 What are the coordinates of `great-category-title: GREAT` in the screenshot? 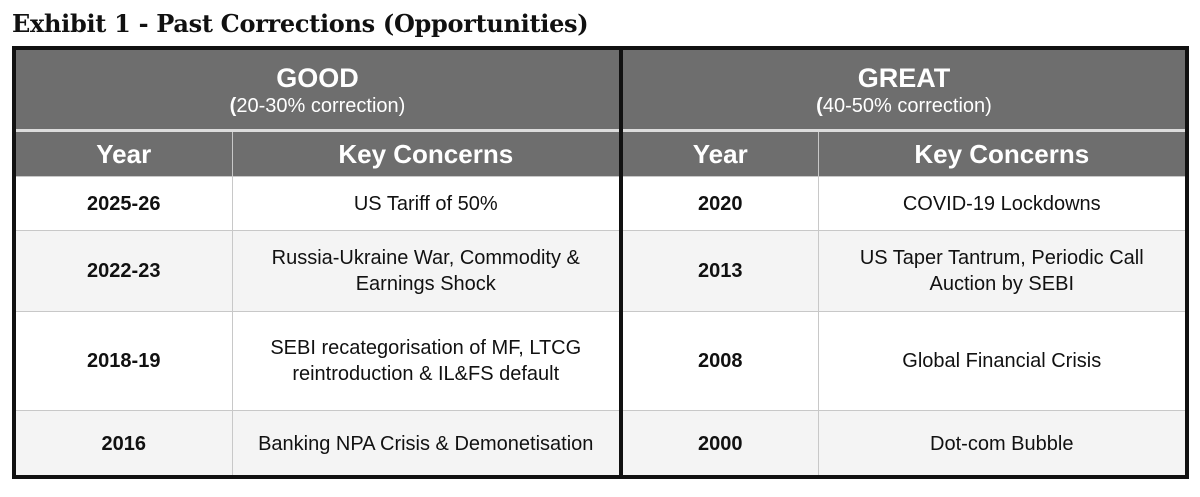 It's located at (904, 78).